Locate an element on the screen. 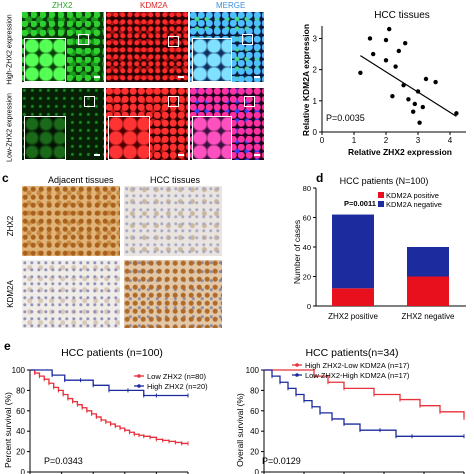  ihc-image-adjacent-kdm2a is located at coordinates (71, 294).